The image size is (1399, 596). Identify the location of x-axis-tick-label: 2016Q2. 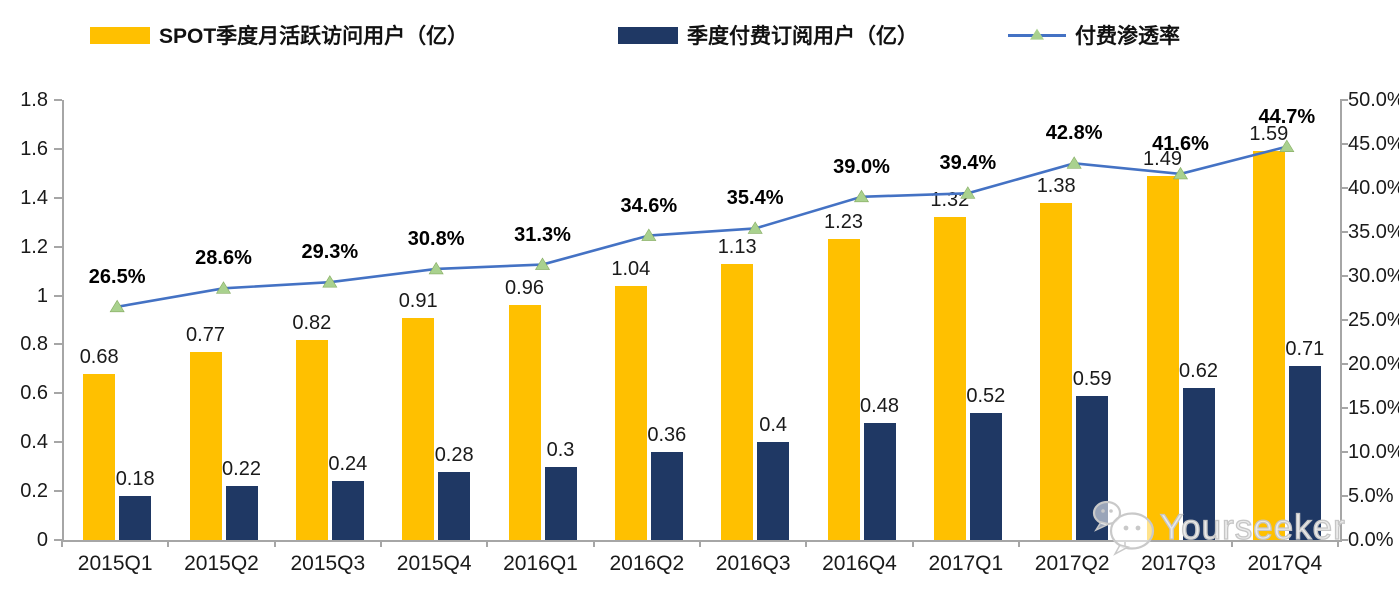
(647, 563).